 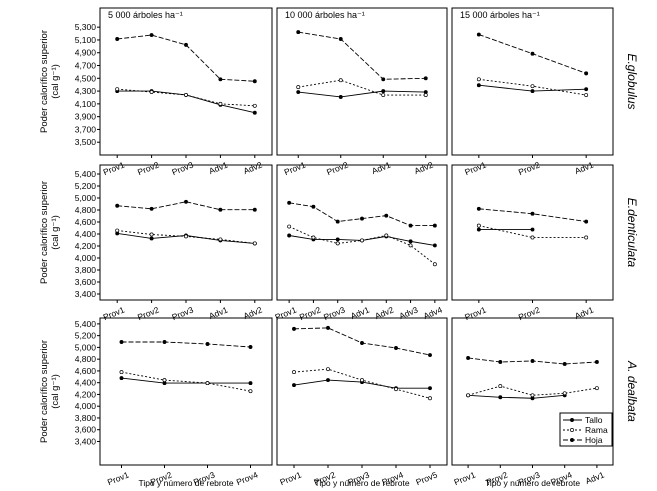 What do you see at coordinates (86, 78) in the screenshot?
I see `y-tick-label: 4,500` at bounding box center [86, 78].